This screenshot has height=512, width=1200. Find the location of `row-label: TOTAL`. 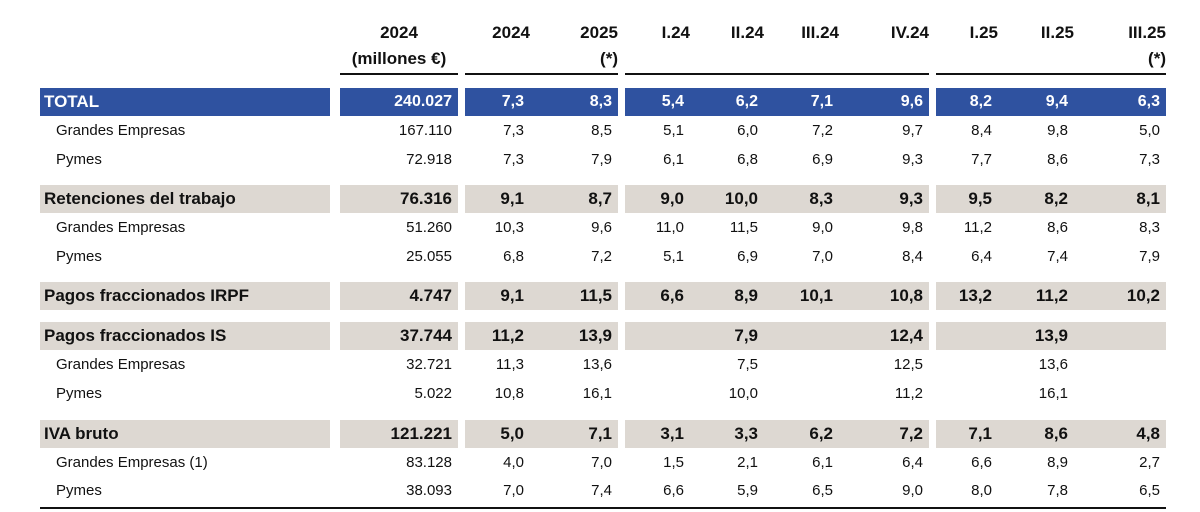

row-label: TOTAL is located at coordinates (185, 102).